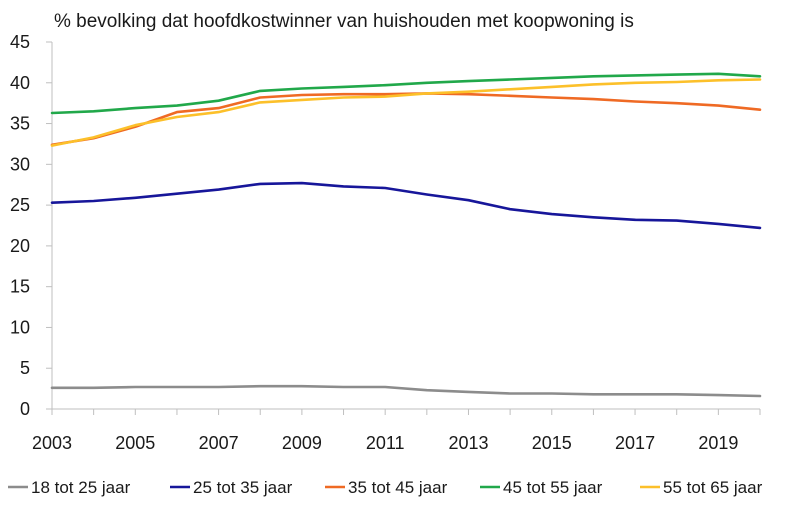  I want to click on series-line-55-tot-65-jaar, so click(406, 112).